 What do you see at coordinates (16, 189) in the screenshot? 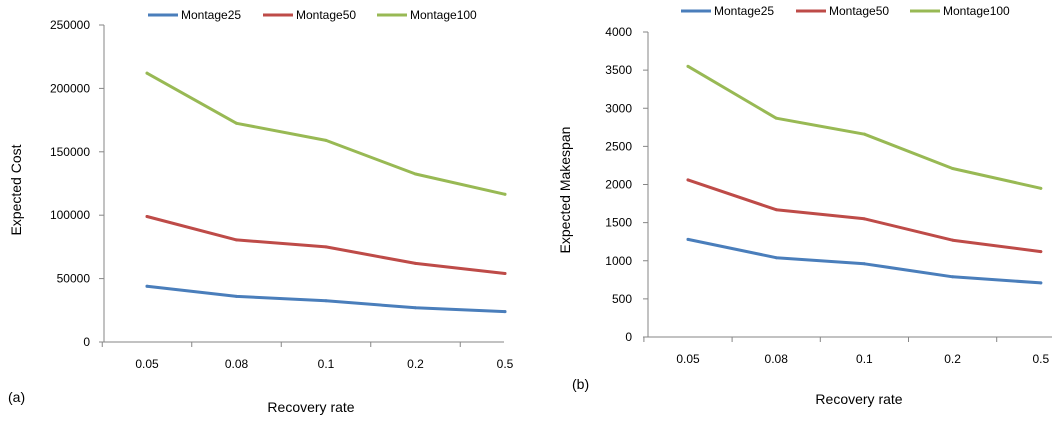
I see `y-axis-title: Expected Cost` at bounding box center [16, 189].